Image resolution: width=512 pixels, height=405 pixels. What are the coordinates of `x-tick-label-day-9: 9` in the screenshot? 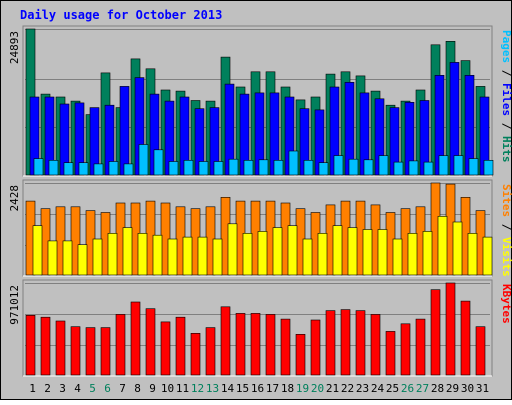 It's located at (152, 388).